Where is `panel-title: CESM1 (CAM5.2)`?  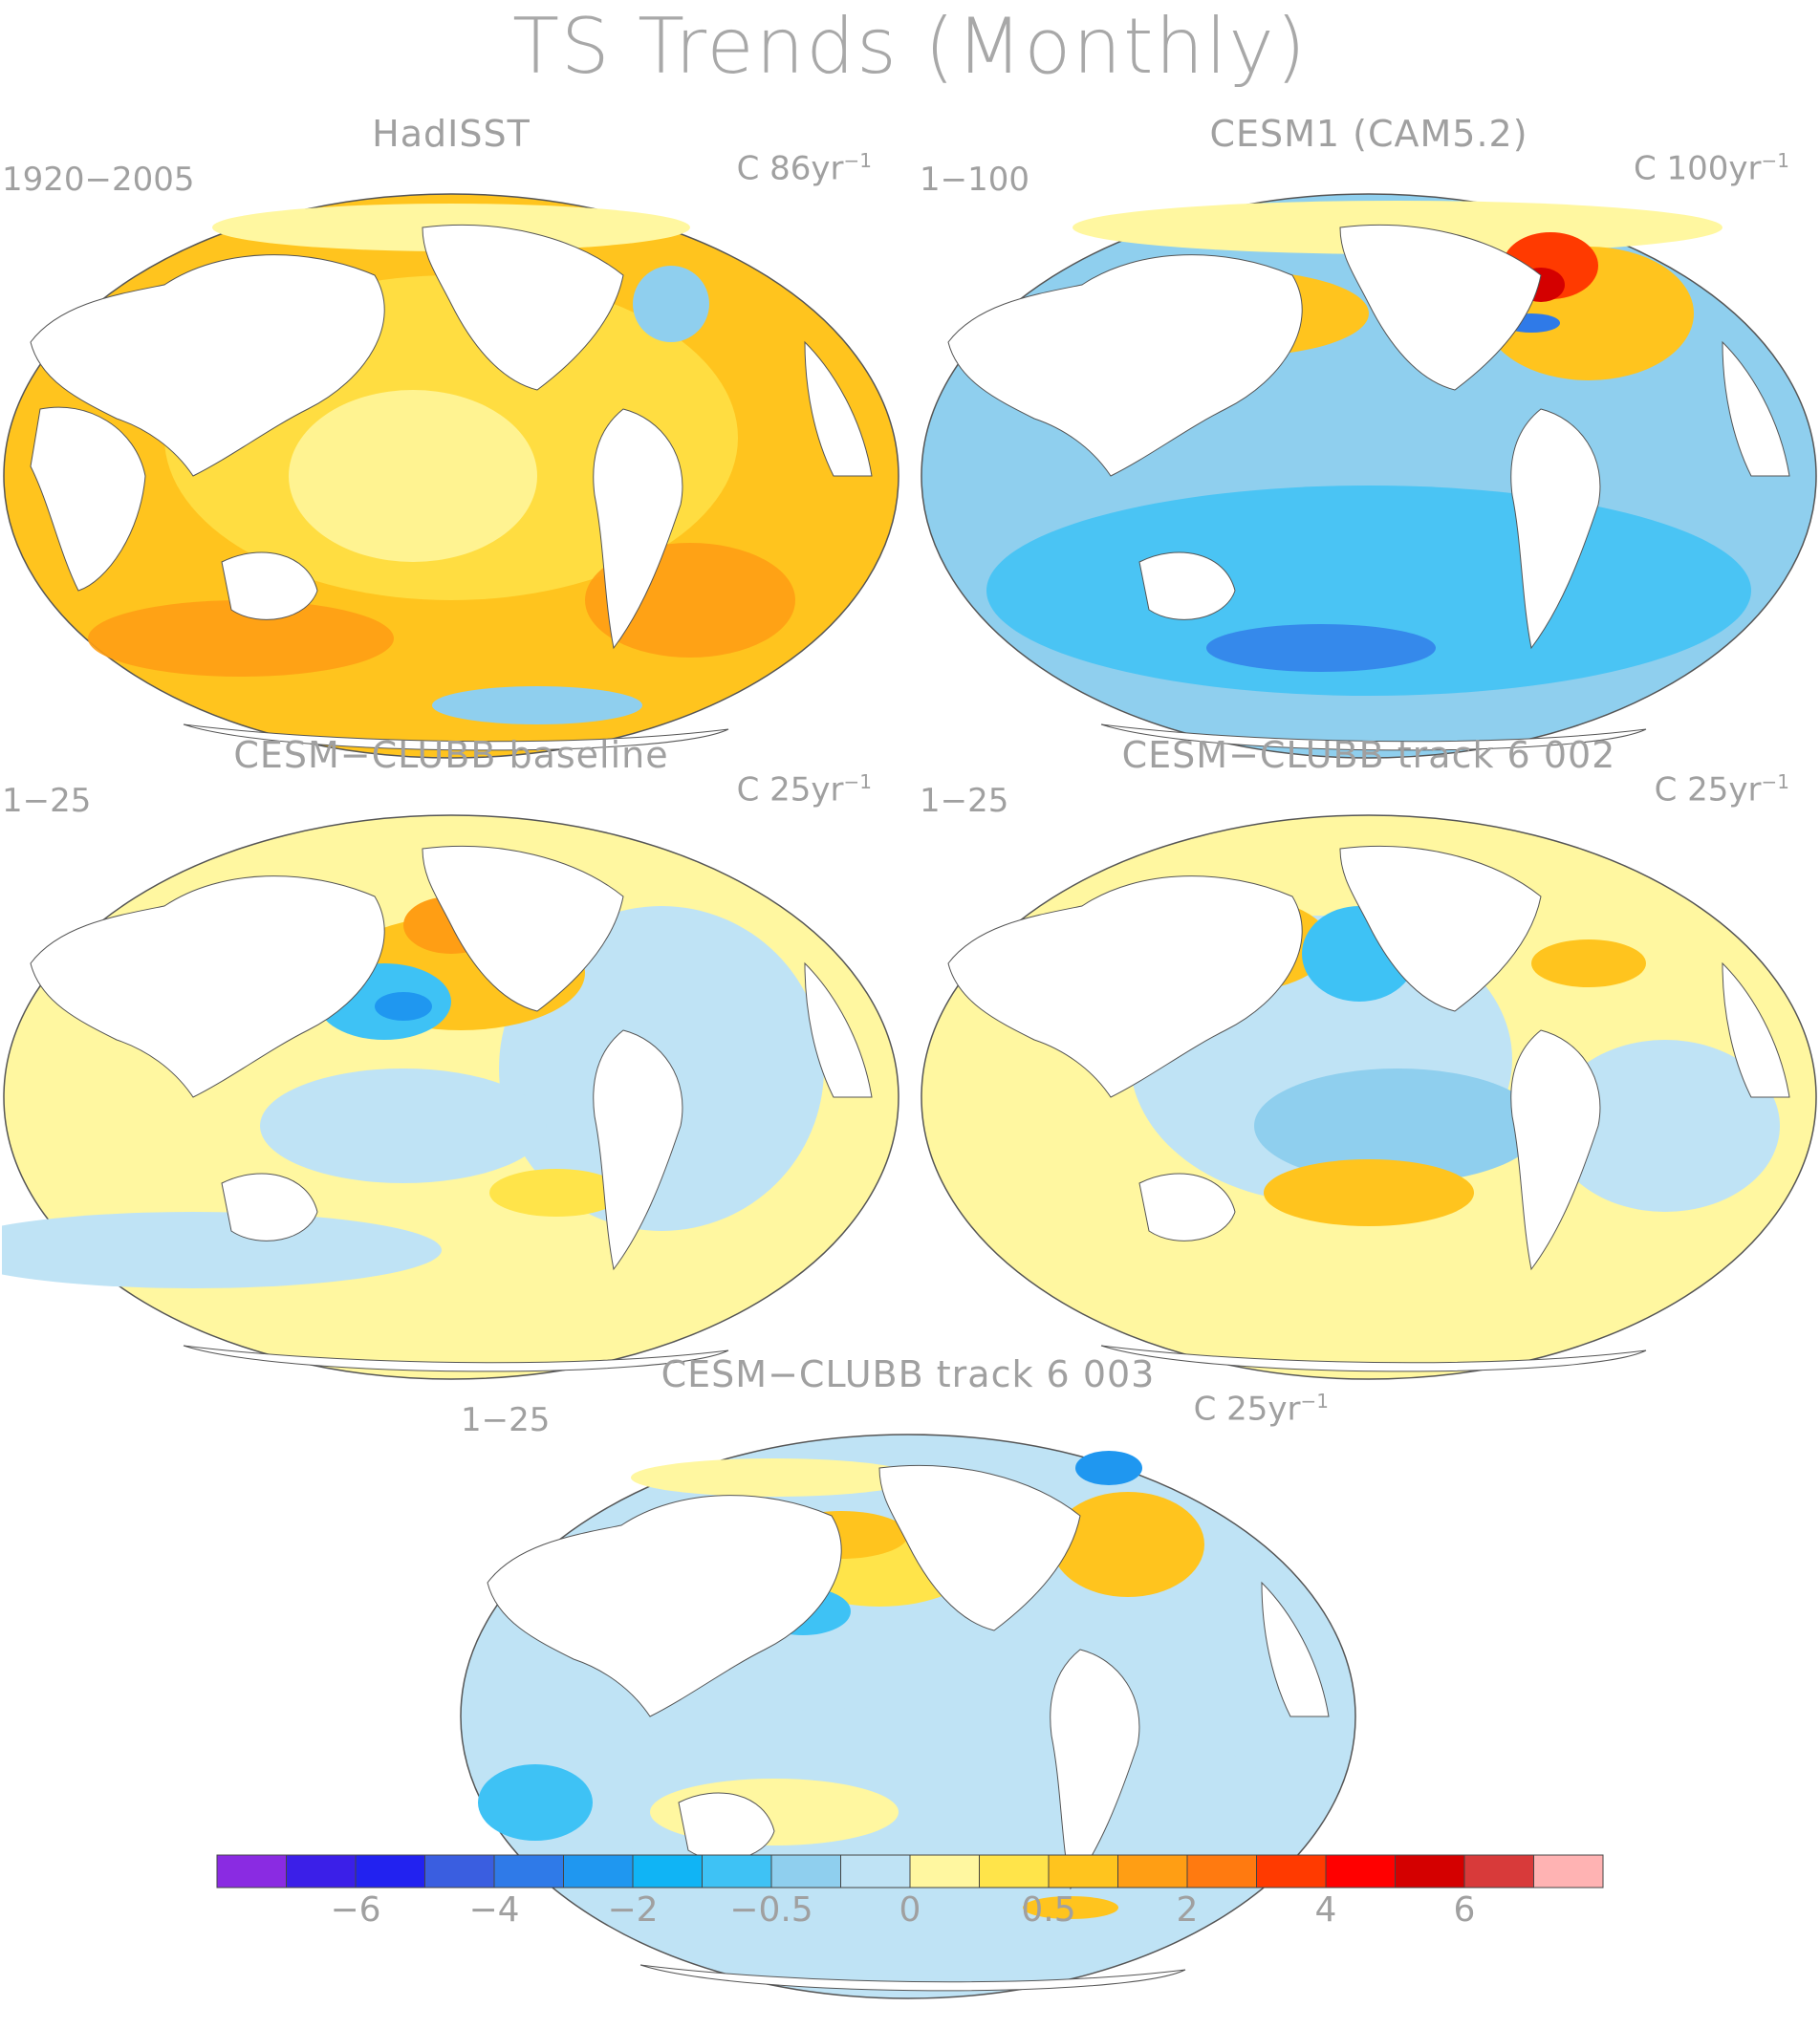
panel-title: CESM1 (CAM5.2) is located at coordinates (1369, 134).